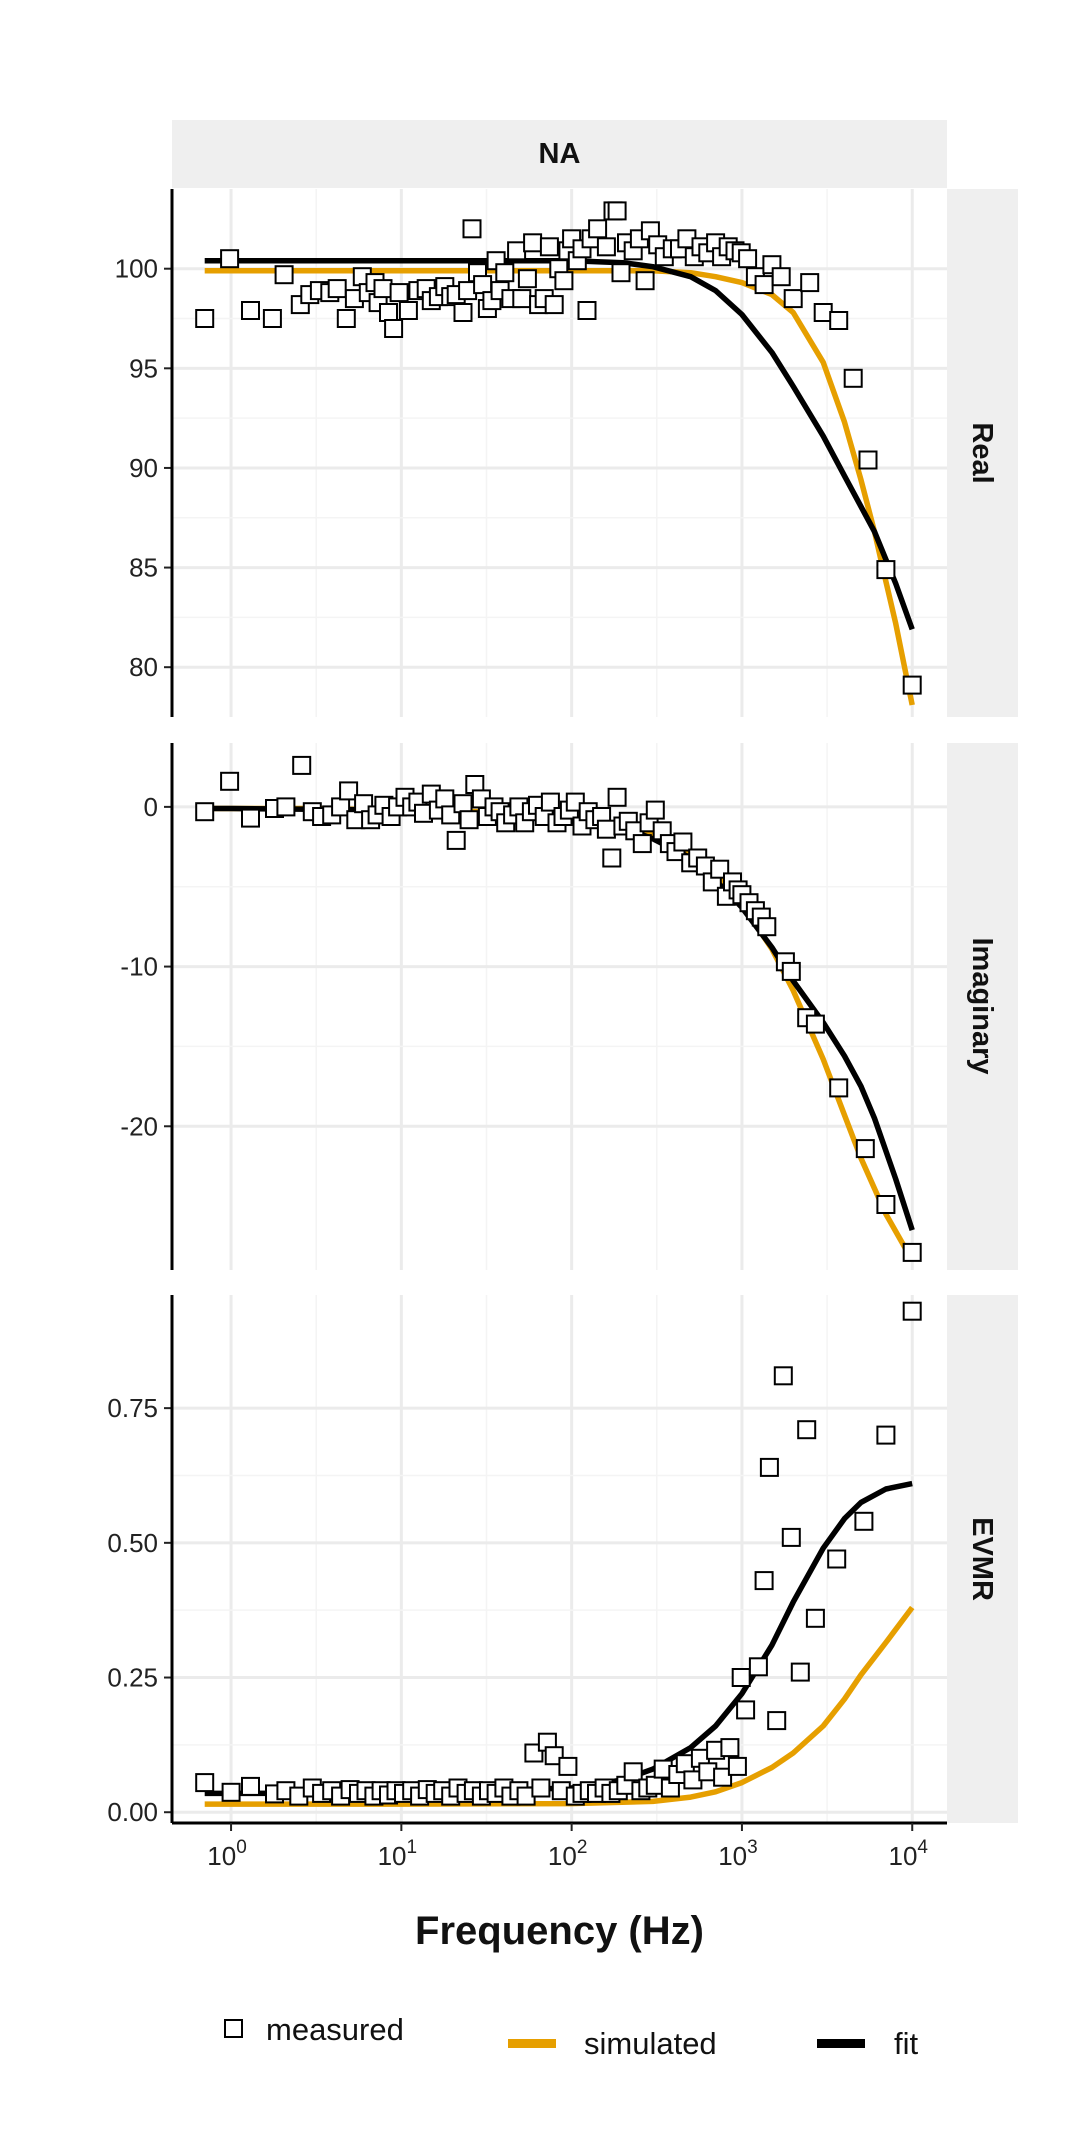  What do you see at coordinates (132, 1408) in the screenshot?
I see `y-tick-label: 0.75` at bounding box center [132, 1408].